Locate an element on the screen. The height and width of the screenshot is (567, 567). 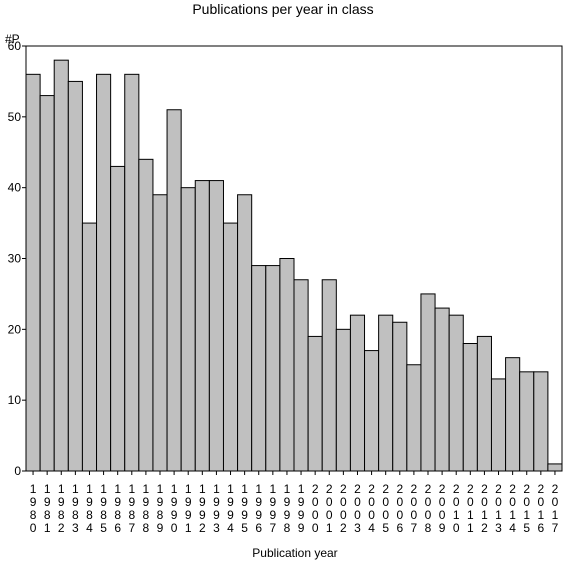
bar-1984 is located at coordinates (89, 347).